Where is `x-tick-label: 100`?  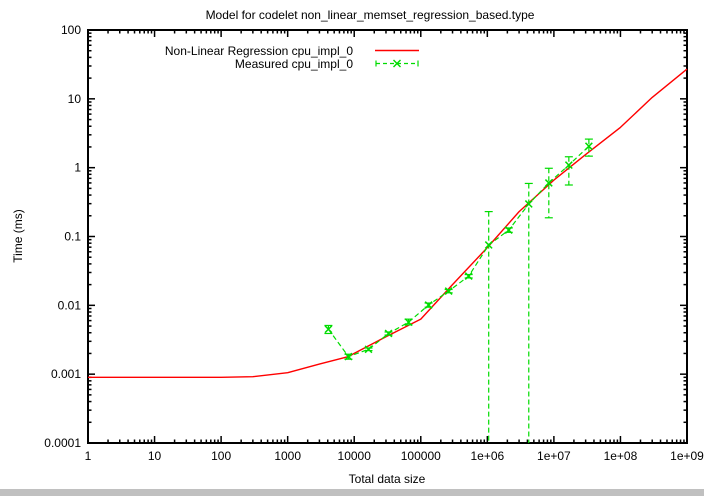 x-tick-label: 100 is located at coordinates (221, 456).